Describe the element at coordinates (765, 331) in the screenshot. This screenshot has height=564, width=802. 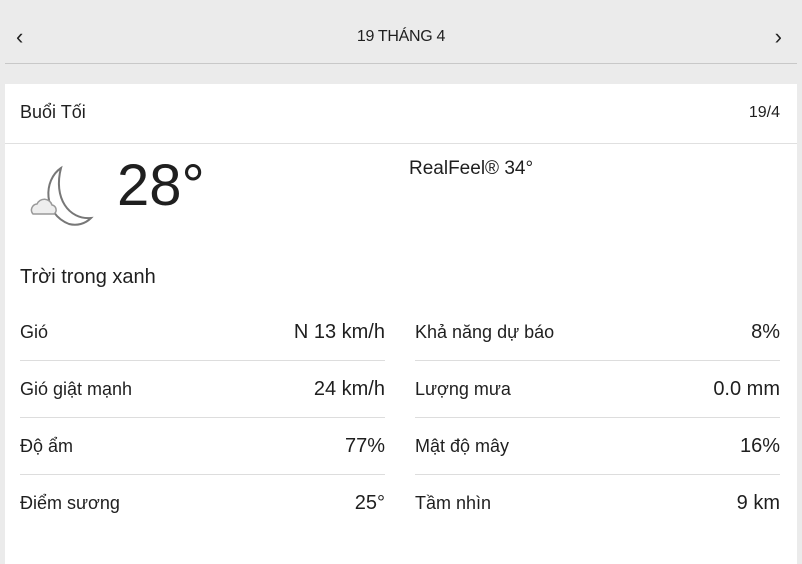
I see `detail-value: 8%` at that location.